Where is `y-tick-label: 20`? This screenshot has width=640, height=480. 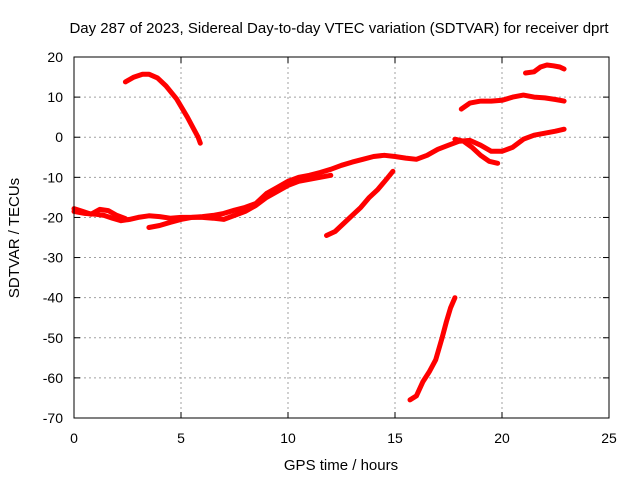 y-tick-label: 20 is located at coordinates (55, 57).